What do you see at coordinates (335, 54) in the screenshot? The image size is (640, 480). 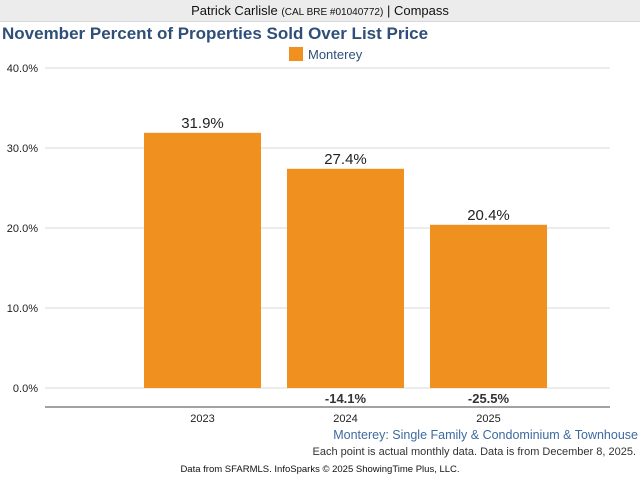 I see `legend-label: Monterey` at bounding box center [335, 54].